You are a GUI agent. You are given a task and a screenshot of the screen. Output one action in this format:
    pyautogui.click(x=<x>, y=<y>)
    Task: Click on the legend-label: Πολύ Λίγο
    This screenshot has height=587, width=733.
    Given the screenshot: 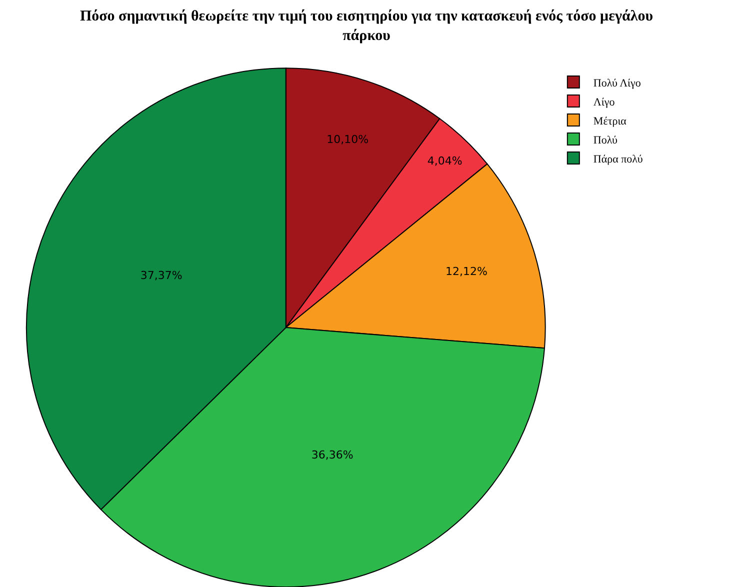 What is the action you would take?
    pyautogui.click(x=617, y=83)
    